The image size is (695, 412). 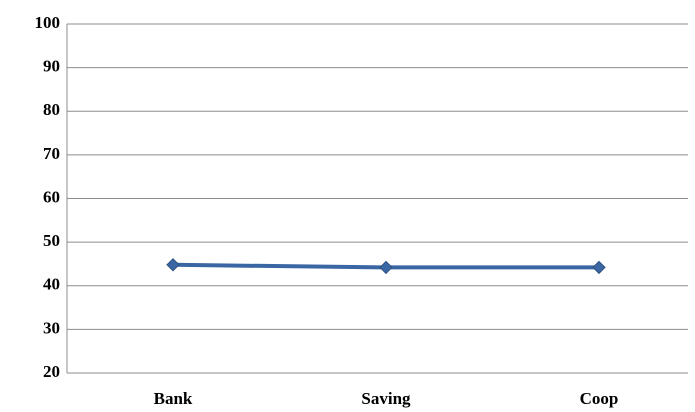 I want to click on x-tick-label: Bank, so click(x=173, y=398).